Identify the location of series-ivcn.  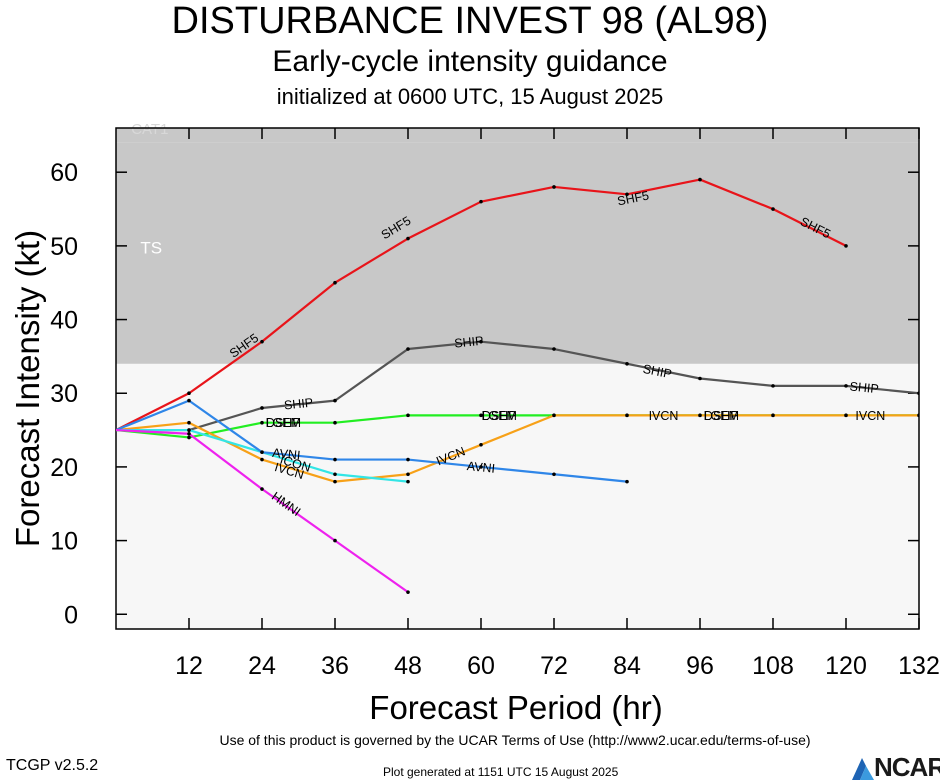
(517, 448).